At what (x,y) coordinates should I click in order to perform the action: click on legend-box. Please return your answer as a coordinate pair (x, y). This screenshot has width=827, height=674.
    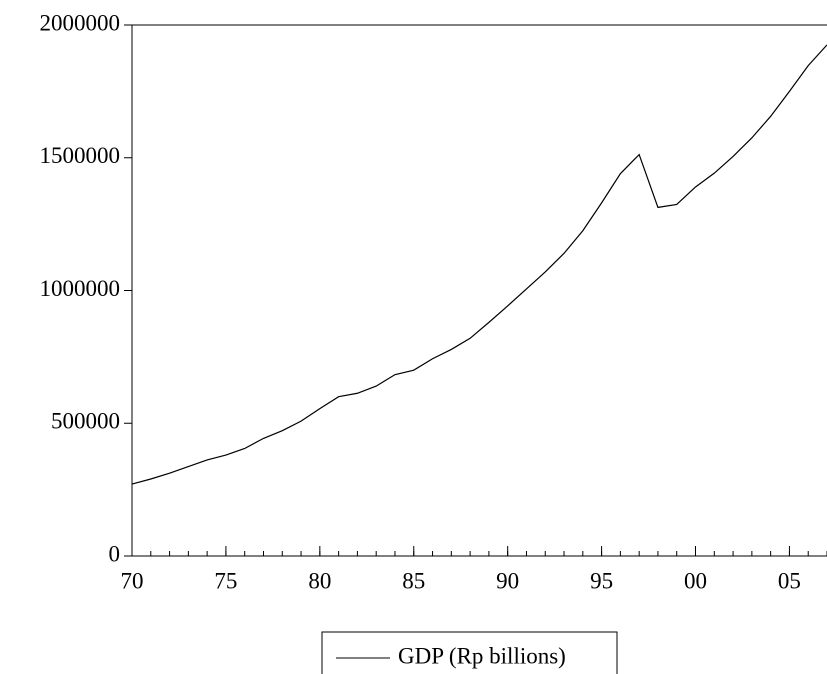
    Looking at the image, I should click on (469, 652).